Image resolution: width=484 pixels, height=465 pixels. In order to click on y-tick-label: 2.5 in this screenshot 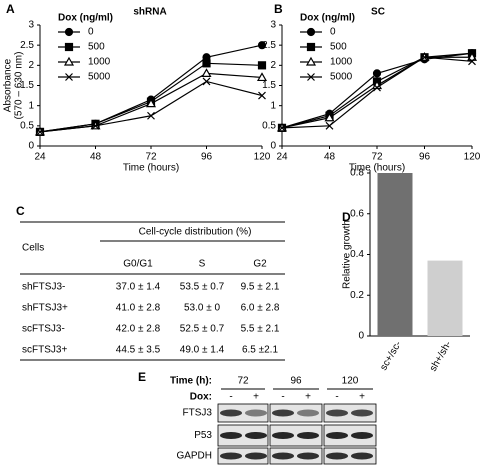, I will do `click(27, 45)`.